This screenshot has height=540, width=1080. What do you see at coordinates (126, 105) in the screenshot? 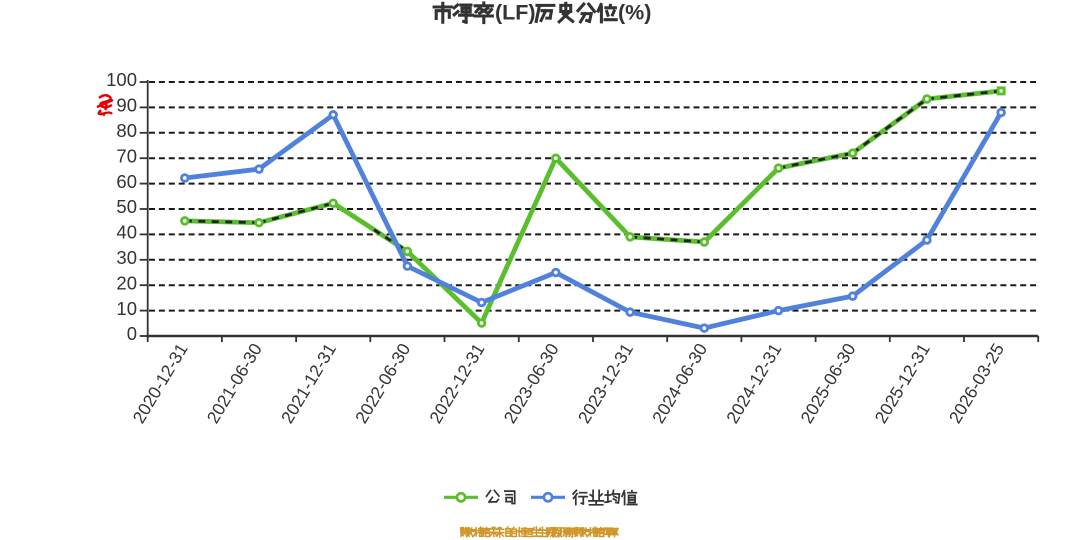
I see `svg-text: 90` at bounding box center [126, 105].